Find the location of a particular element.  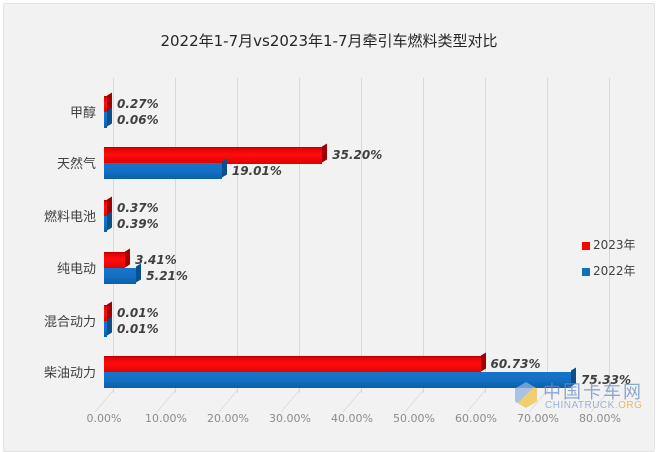

legend-item-2023: 2023年 is located at coordinates (609, 244).